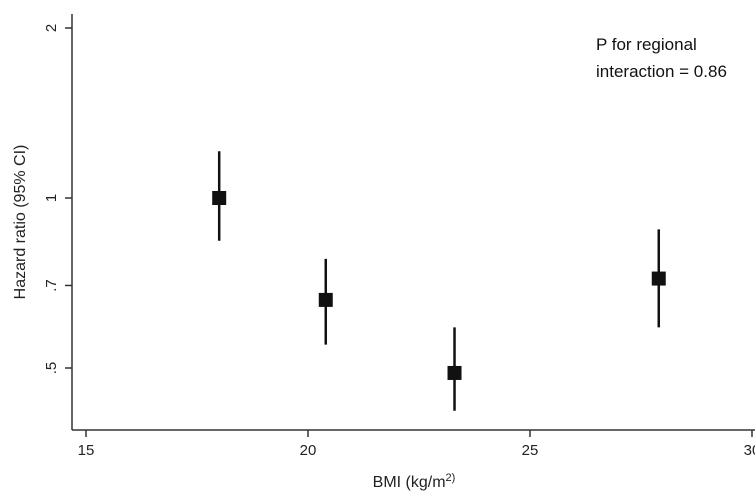  I want to click on x-axis-title-main: BMI (kg/m, so click(409, 482).